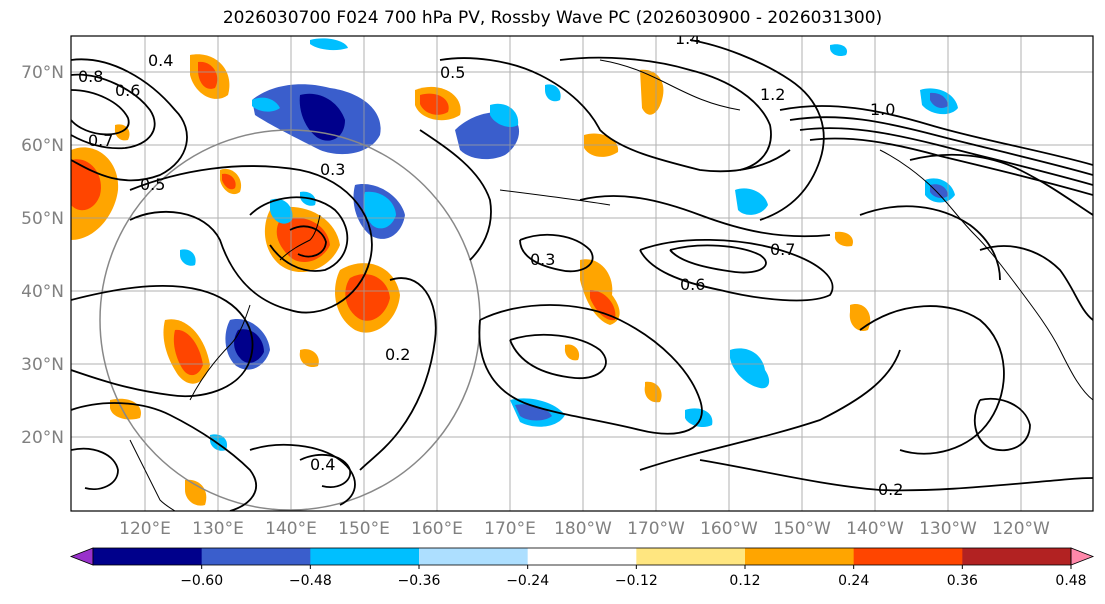 The height and width of the screenshot is (604, 1105). Describe the element at coordinates (527, 581) in the screenshot. I see `colorbar-tick-label: −0.24` at that location.